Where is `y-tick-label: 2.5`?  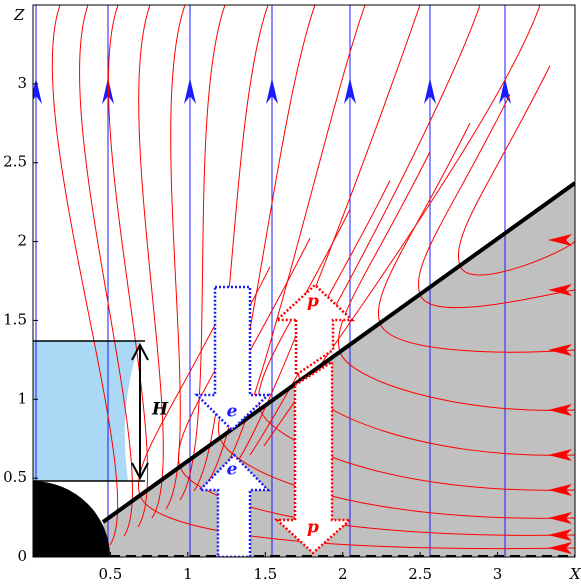
y-tick-label: 2.5 is located at coordinates (15, 162).